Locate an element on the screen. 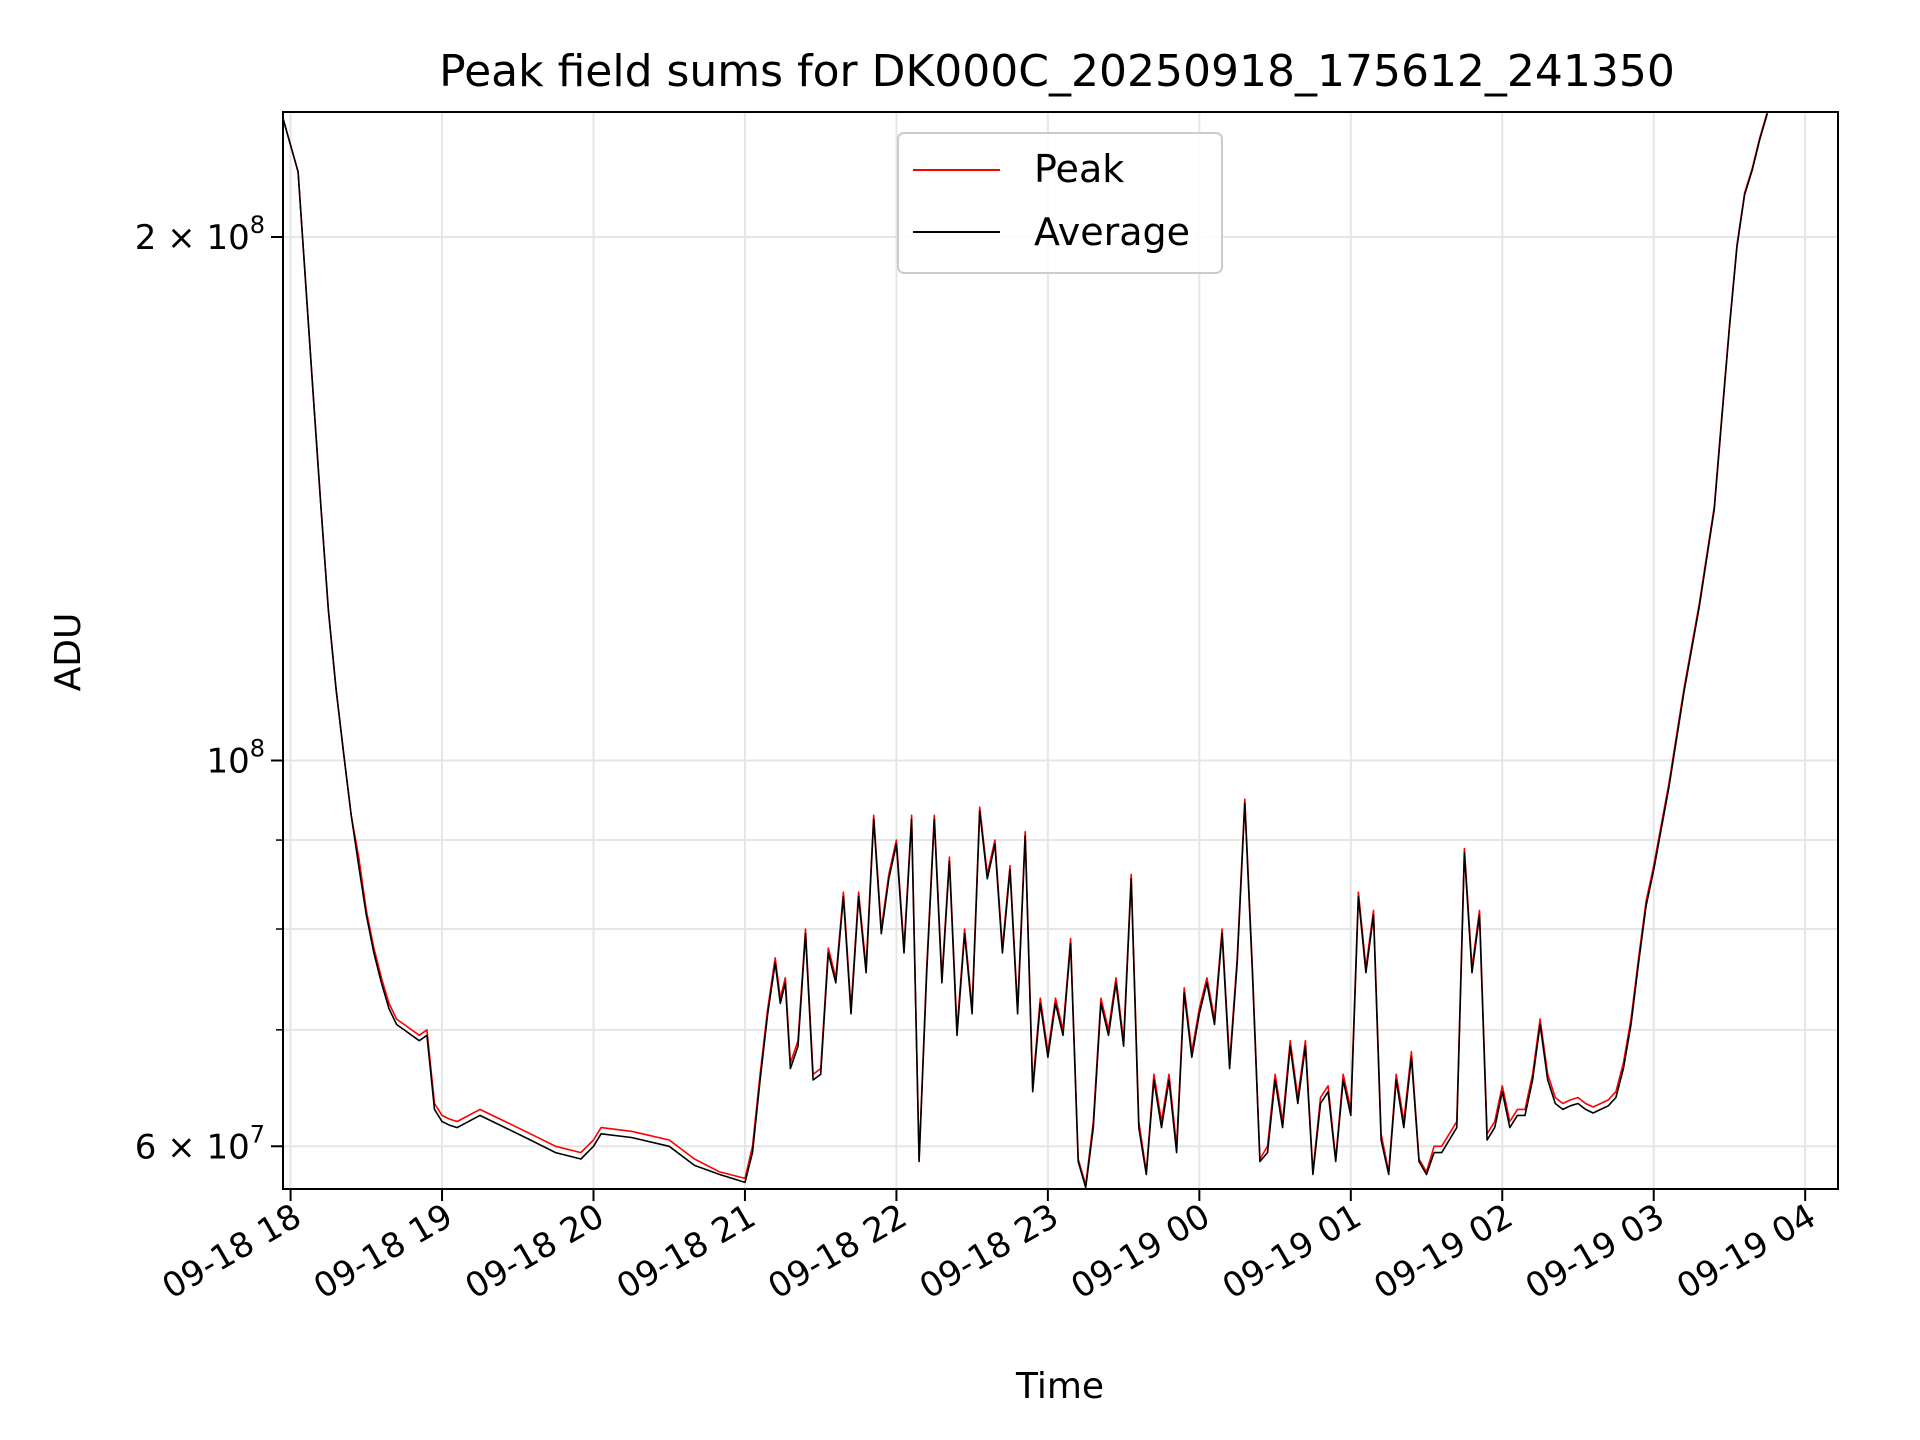 This screenshot has height=1440, width=1920. y-tick-label: 6 × 107 is located at coordinates (200, 1143).